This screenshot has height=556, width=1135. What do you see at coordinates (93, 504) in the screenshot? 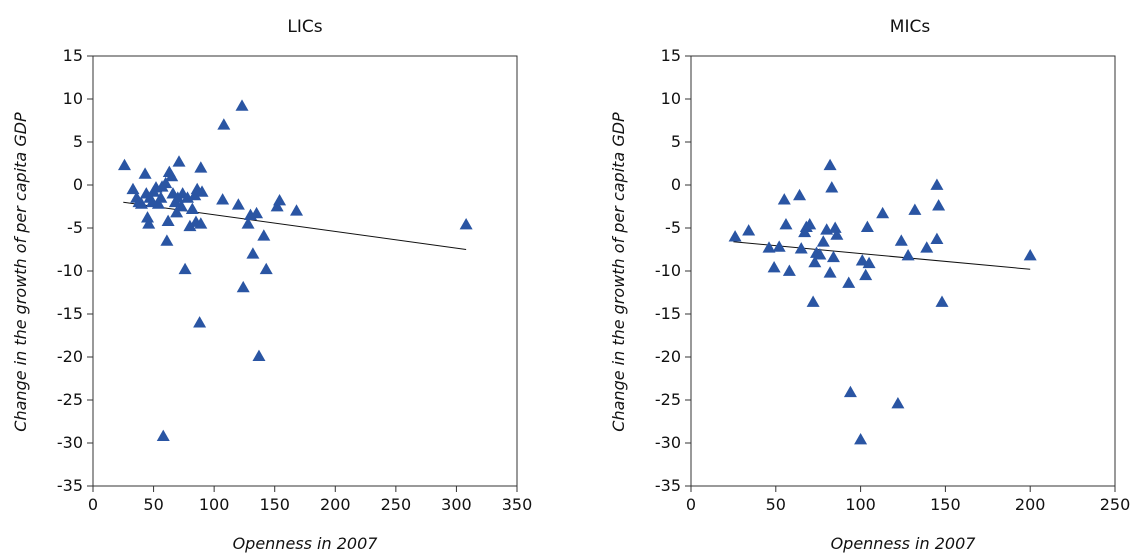
I see `x-tick-label: 0` at bounding box center [93, 504].